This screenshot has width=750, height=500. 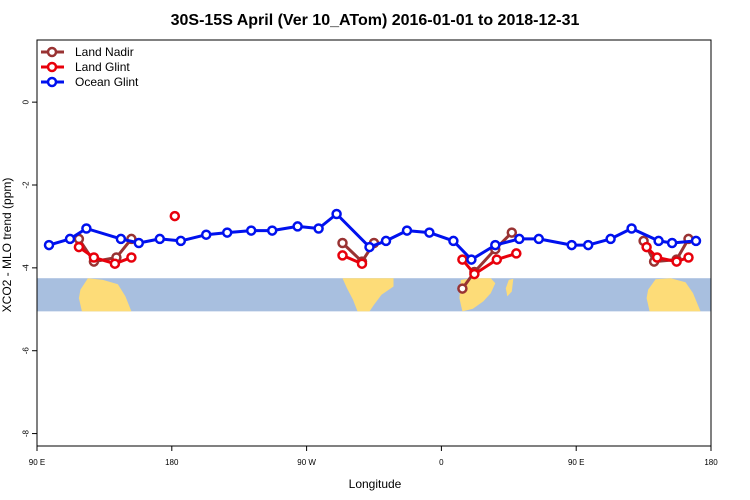 I want to click on legend-label: Ocean Glint, so click(x=107, y=82).